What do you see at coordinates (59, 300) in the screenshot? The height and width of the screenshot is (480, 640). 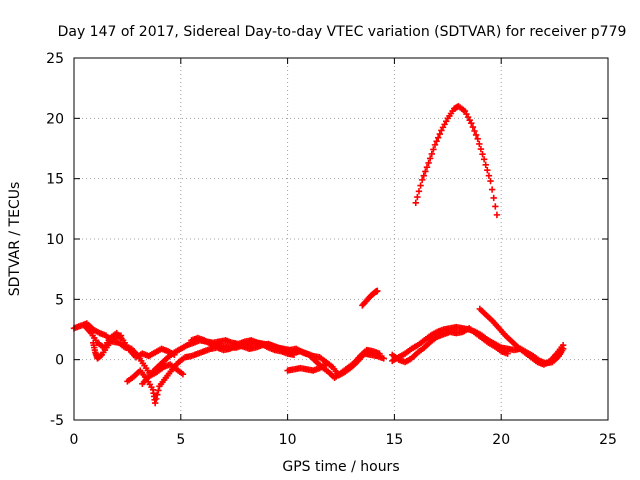 I see `y-tick-label: 5` at bounding box center [59, 300].